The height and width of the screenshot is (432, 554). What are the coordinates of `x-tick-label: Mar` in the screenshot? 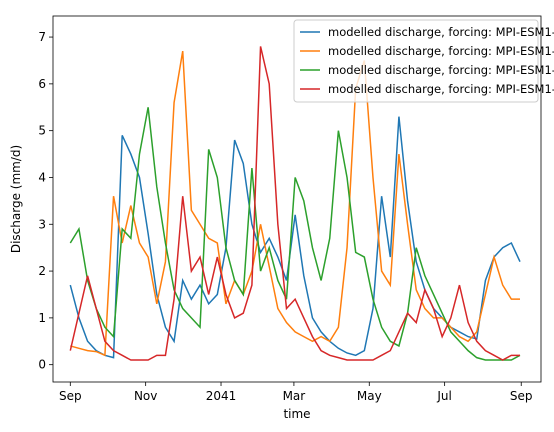 It's located at (294, 396).